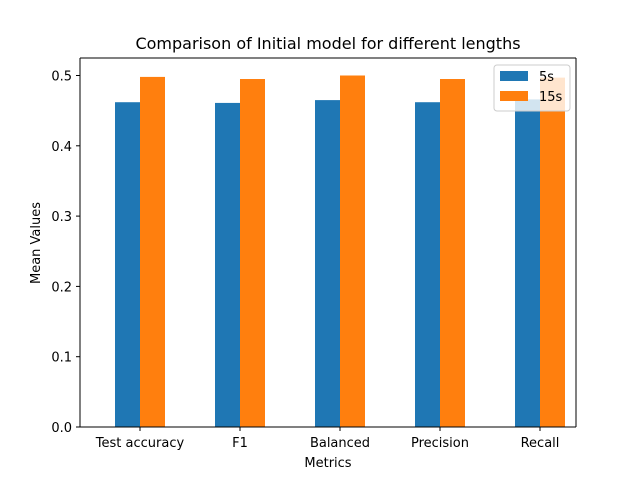 This screenshot has width=640, height=480. What do you see at coordinates (61, 77) in the screenshot?
I see `y-tick-label: 0.5` at bounding box center [61, 77].